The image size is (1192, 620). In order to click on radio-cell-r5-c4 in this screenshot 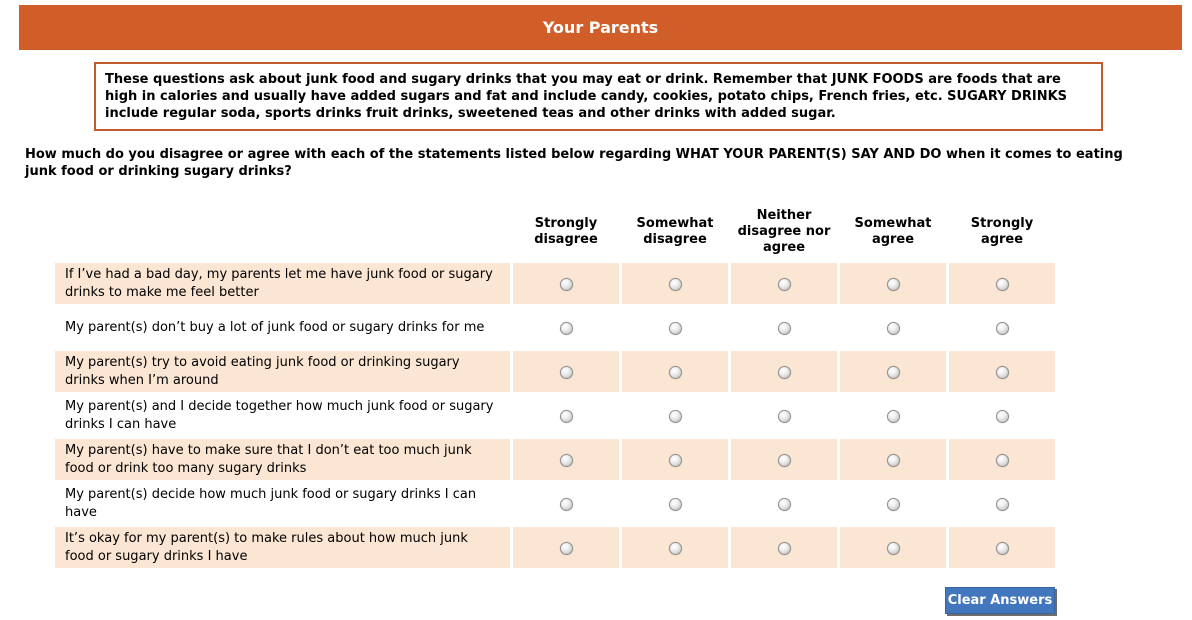, I will do `click(893, 459)`.